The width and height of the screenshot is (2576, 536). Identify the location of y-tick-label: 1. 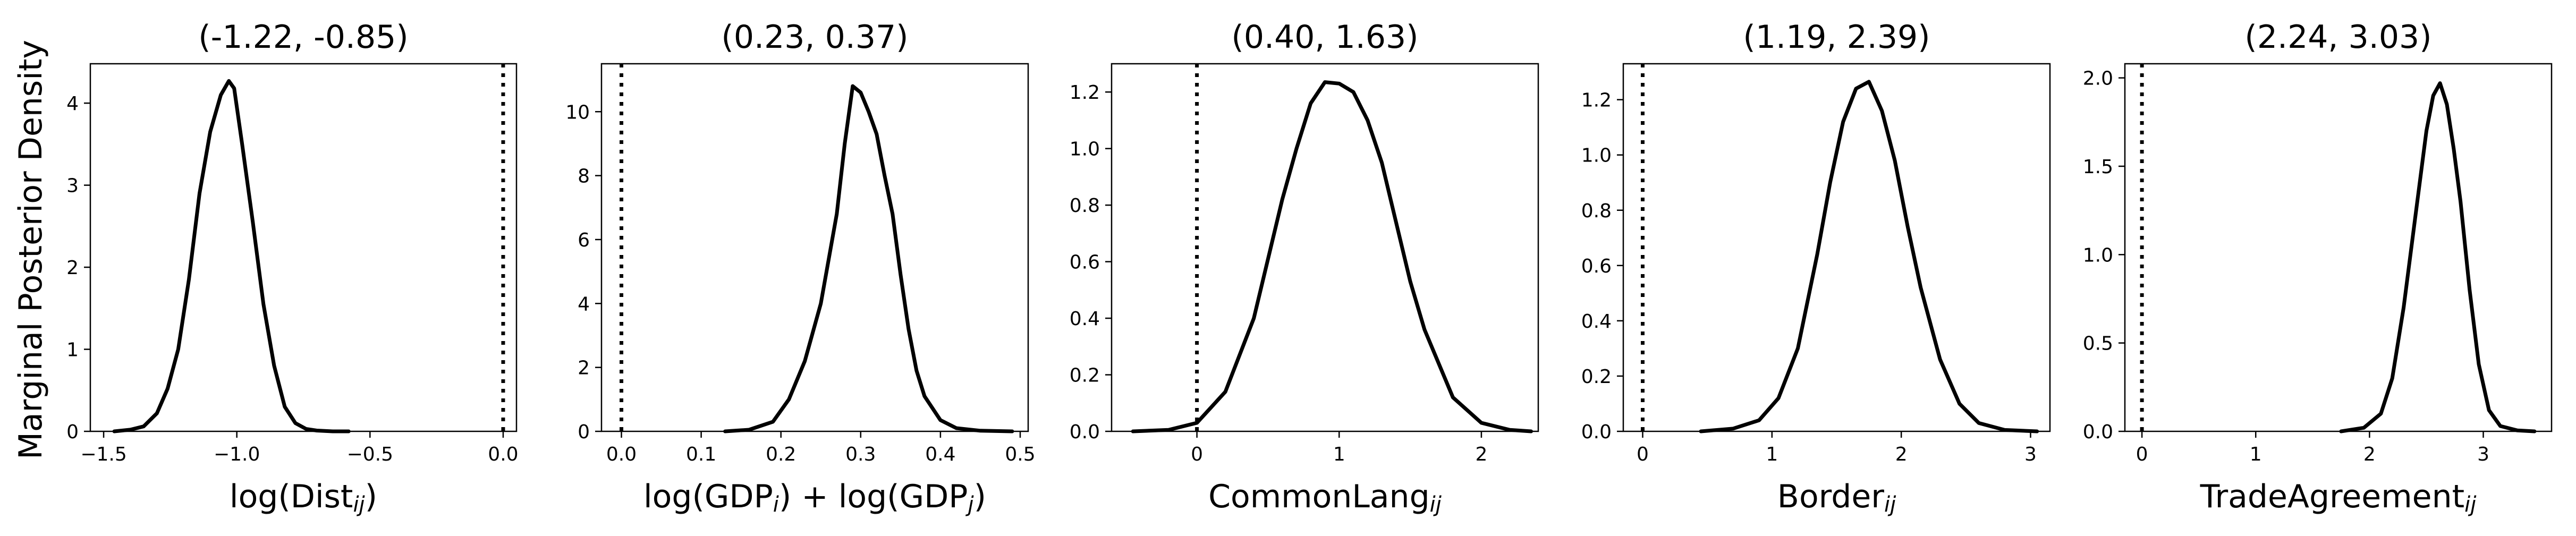
(72, 350).